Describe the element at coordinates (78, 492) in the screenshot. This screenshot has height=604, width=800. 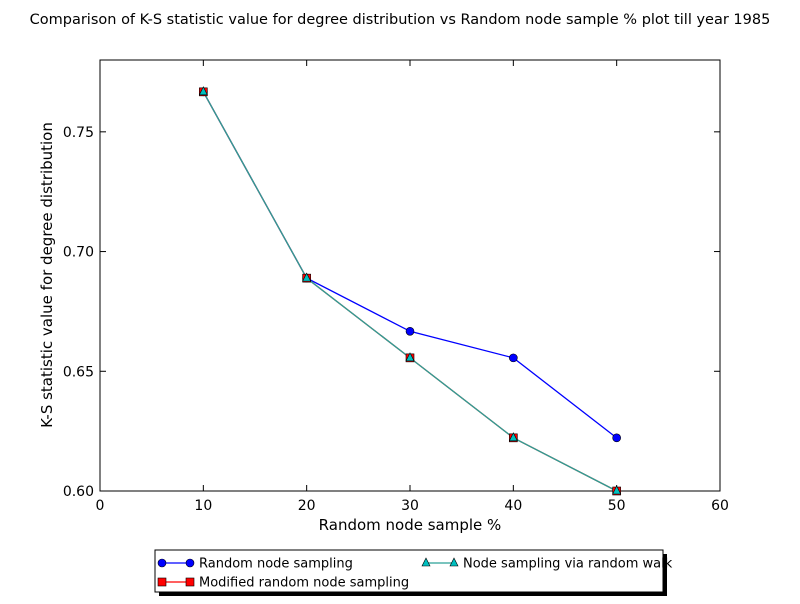
I see `y-tick-label: 0.60` at that location.